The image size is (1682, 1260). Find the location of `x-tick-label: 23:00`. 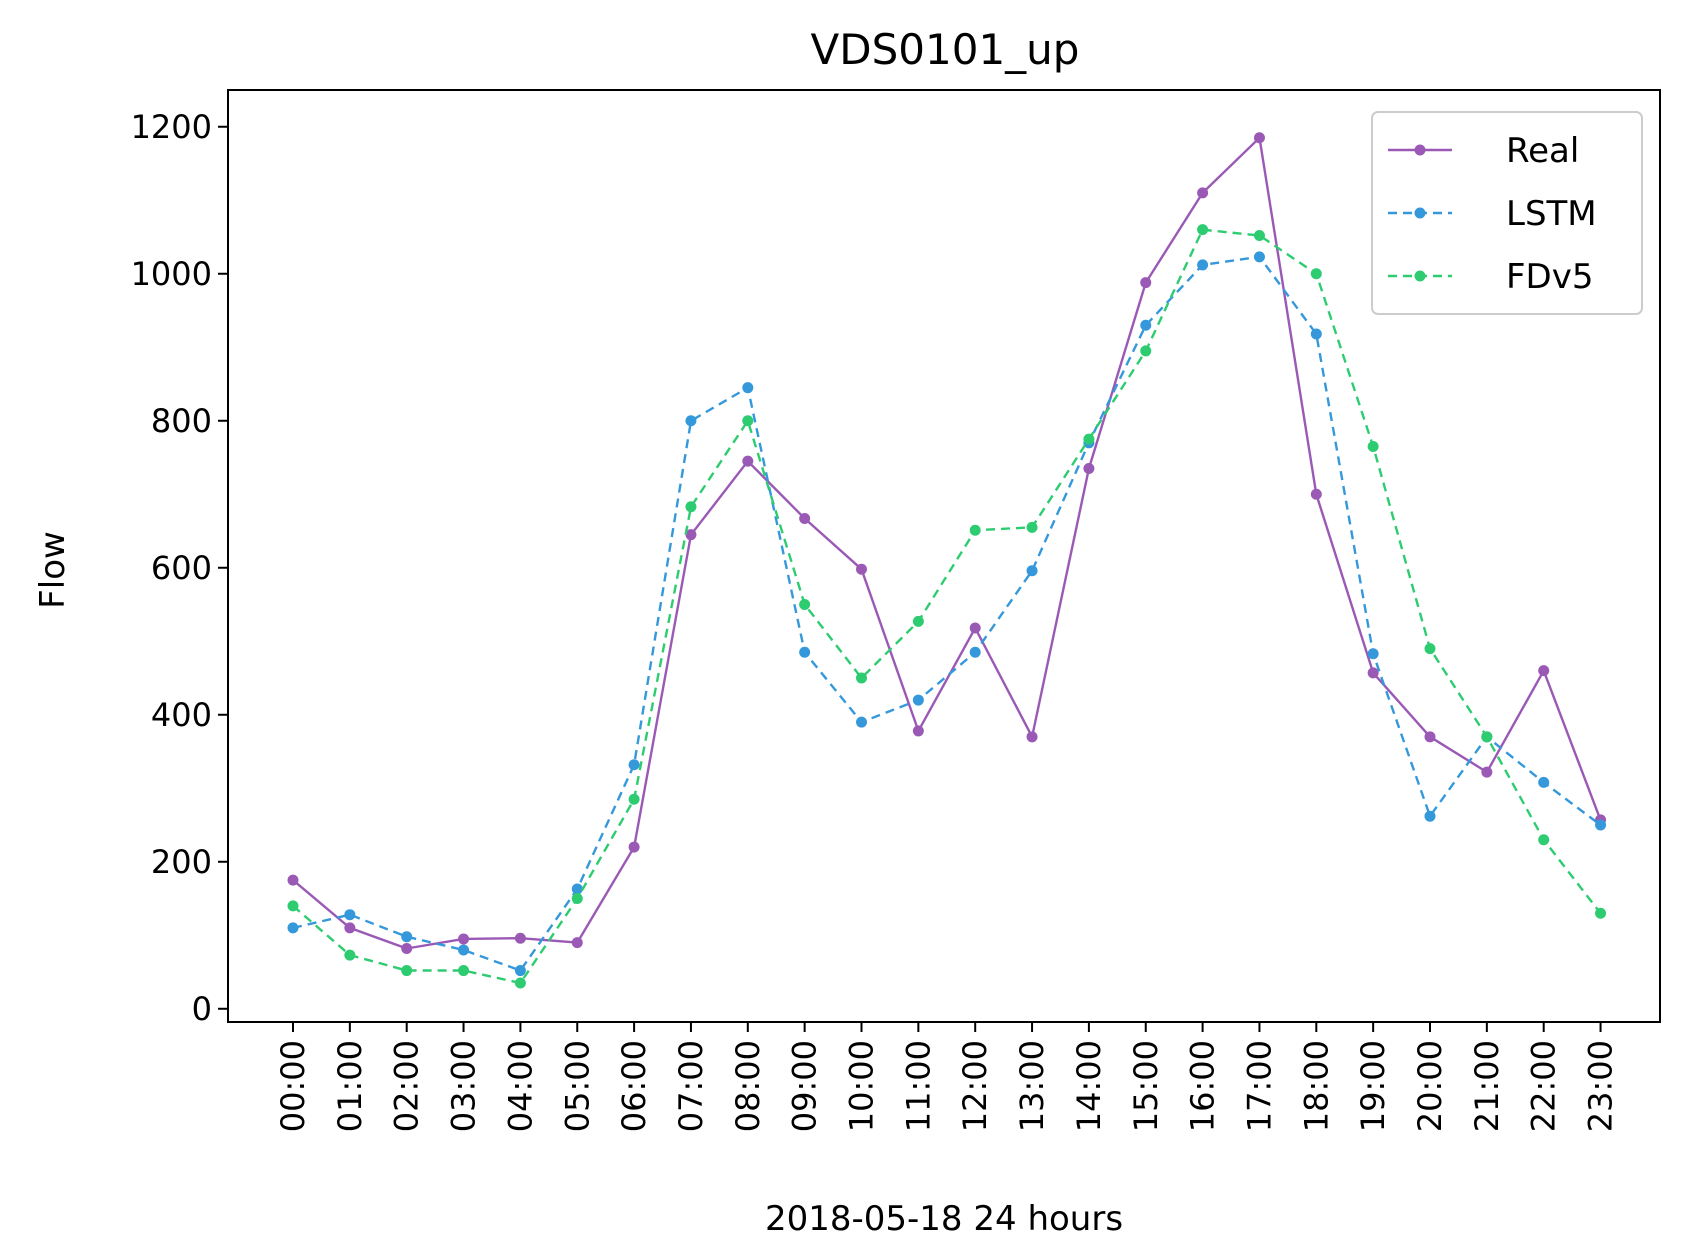

x-tick-label: 23:00 is located at coordinates (1601, 1086).